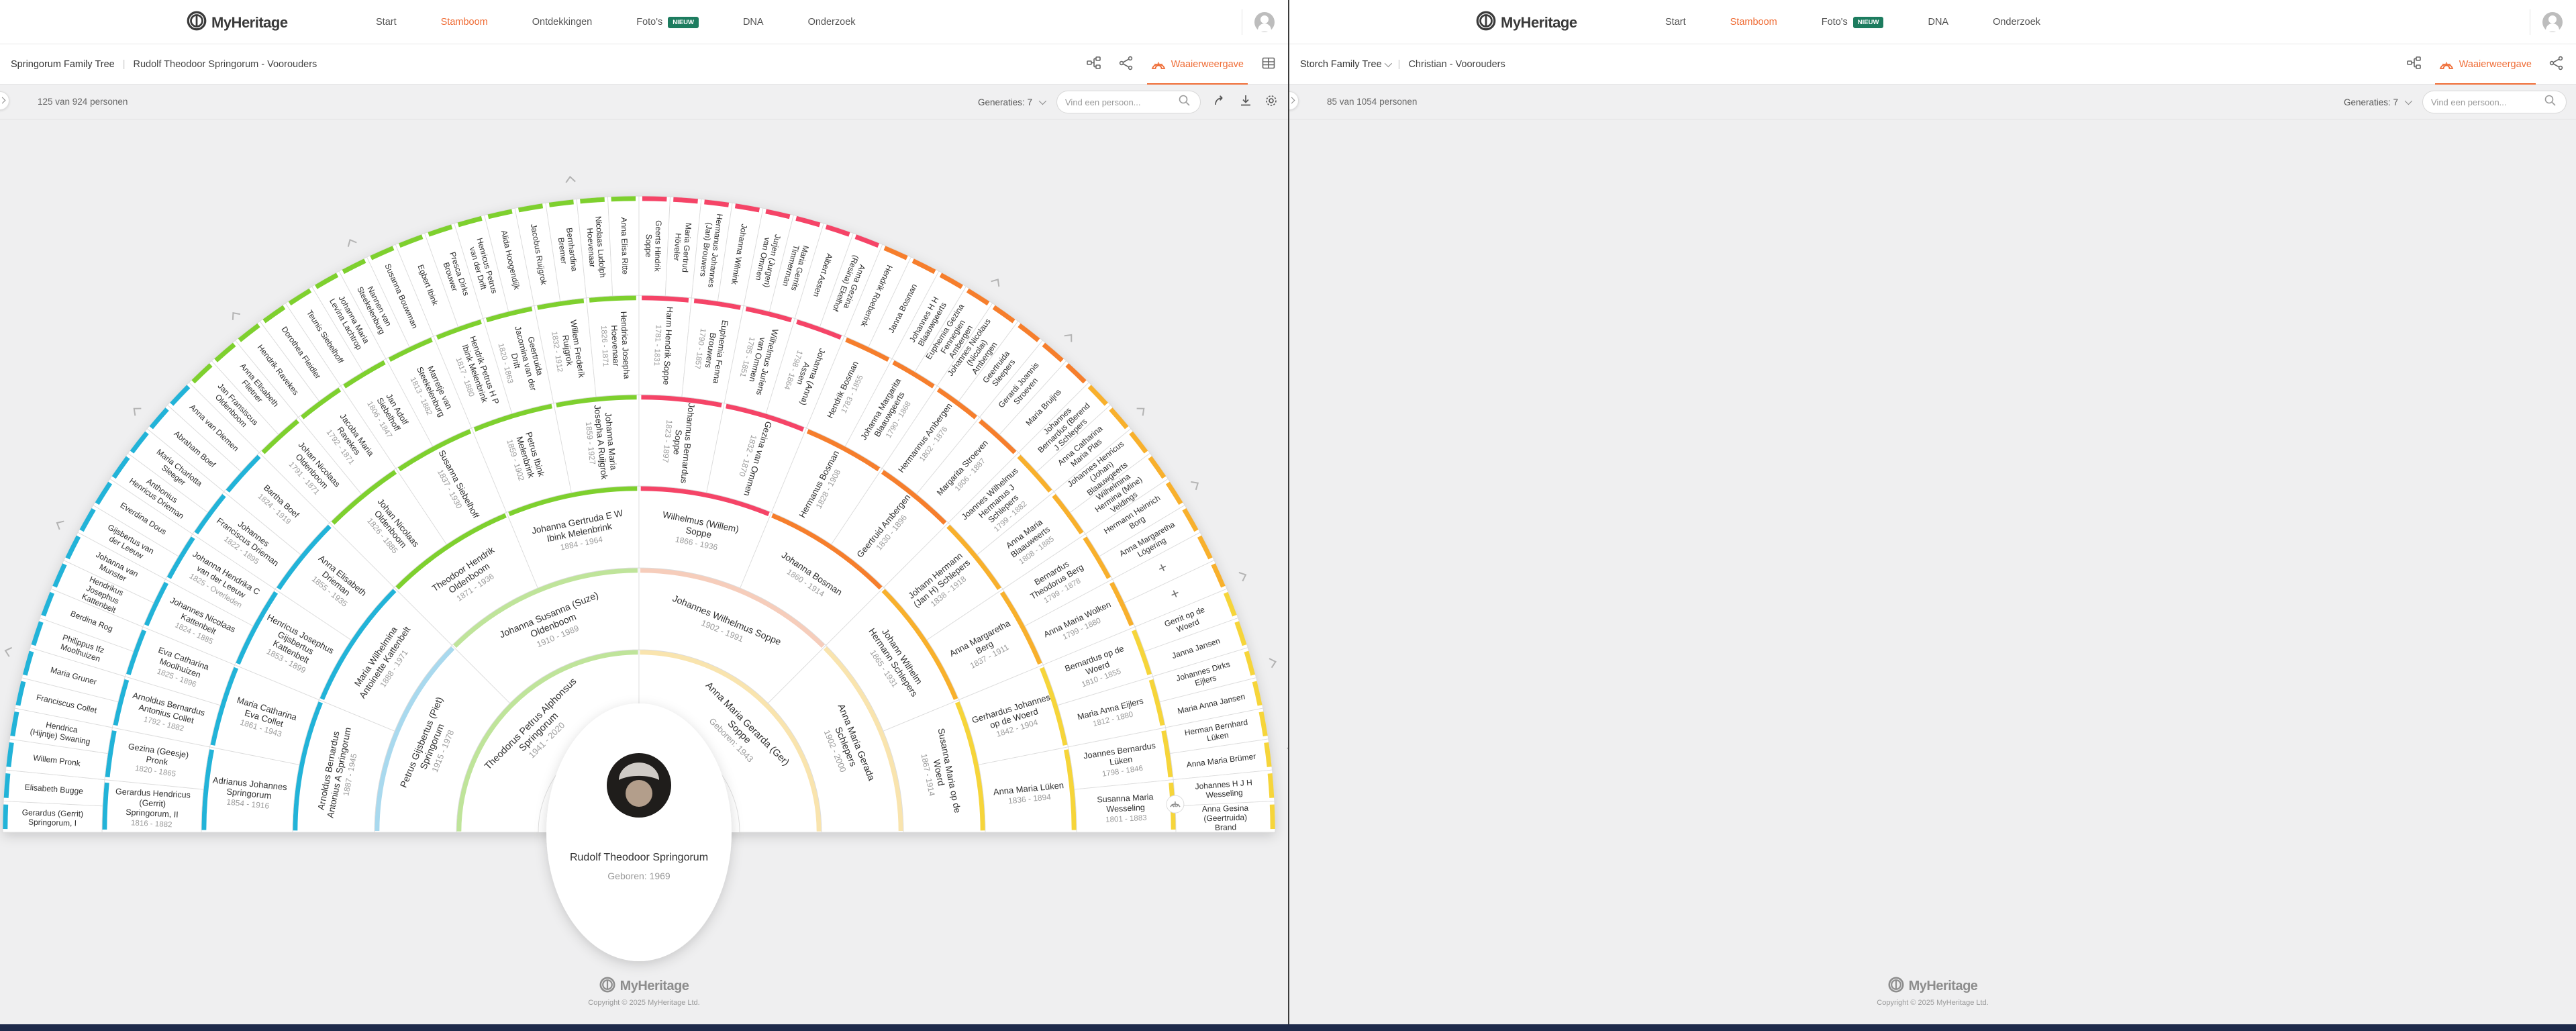 This screenshot has height=1031, width=2576. I want to click on fan-segment: Franciscus Collet, so click(66, 703).